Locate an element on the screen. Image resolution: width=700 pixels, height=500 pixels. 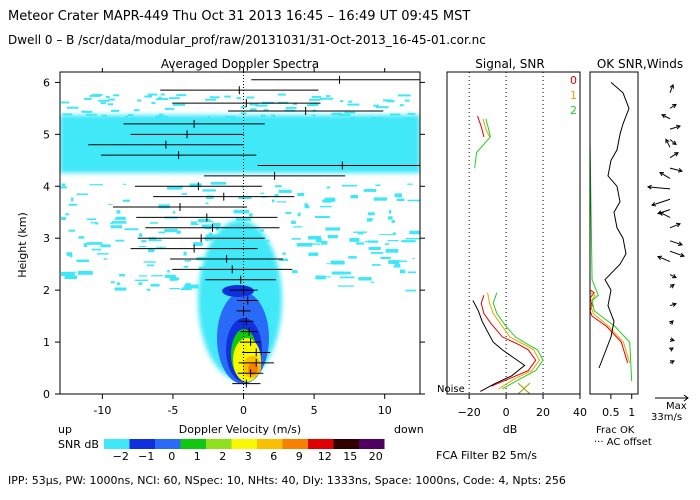
colorbar-tick-label: 20 is located at coordinates (376, 456).